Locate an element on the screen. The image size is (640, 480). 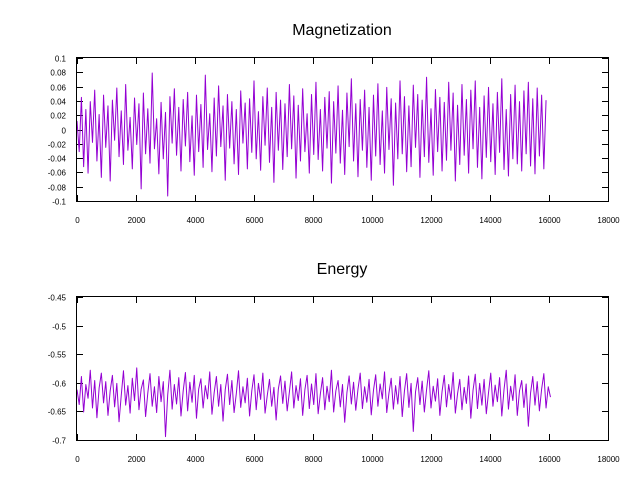
energy-x-tick-label: 18000 is located at coordinates (608, 459).